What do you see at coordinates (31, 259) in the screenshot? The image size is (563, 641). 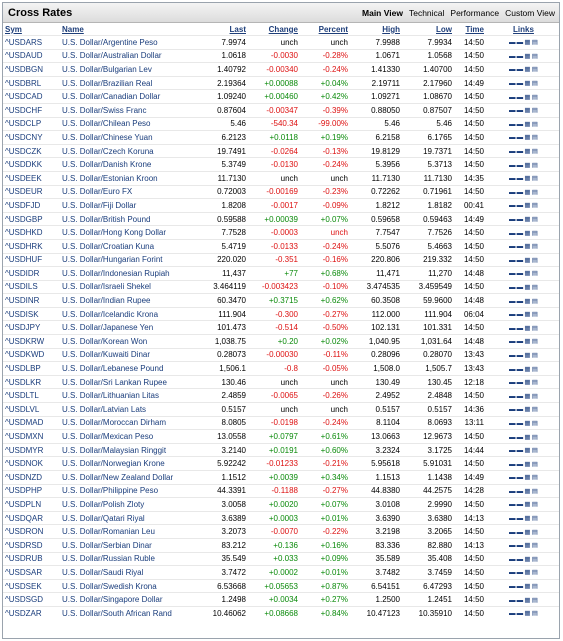 I see `symbol-link: ^USDHUF` at bounding box center [31, 259].